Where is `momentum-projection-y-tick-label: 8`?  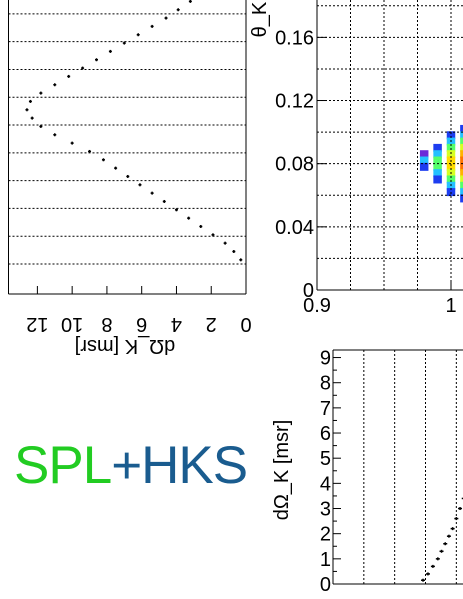 momentum-projection-y-tick-label: 8 is located at coordinates (325, 384).